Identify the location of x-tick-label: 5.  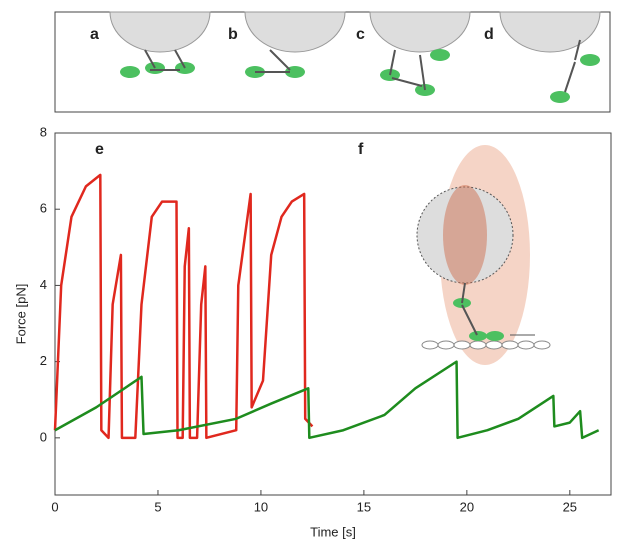
(157, 506).